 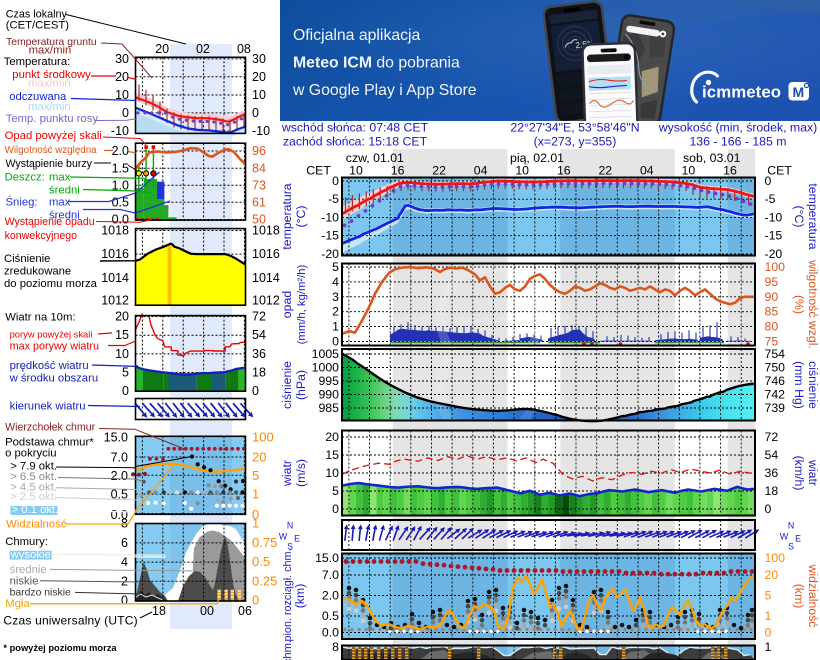 What do you see at coordinates (27, 259) in the screenshot?
I see `svg-text: Ciśnienie` at bounding box center [27, 259].